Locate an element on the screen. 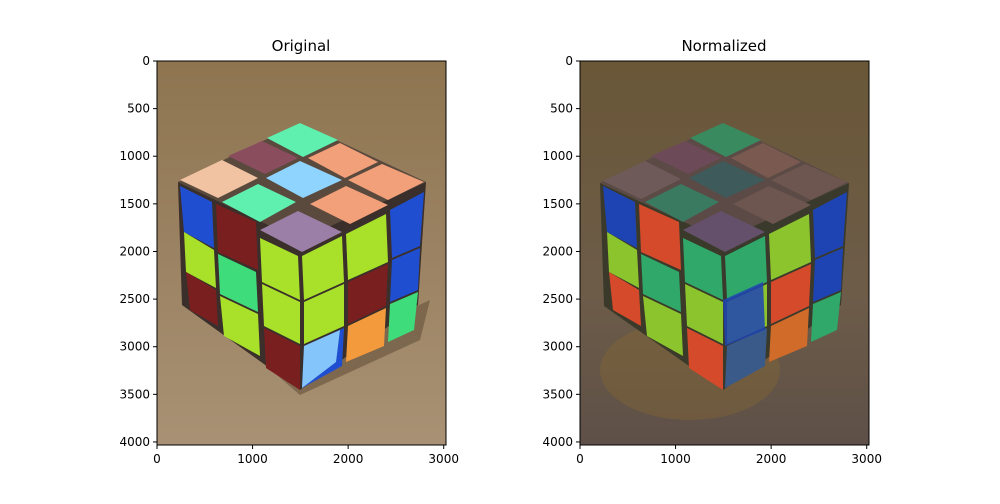  panel-title-original: Original is located at coordinates (301, 46).